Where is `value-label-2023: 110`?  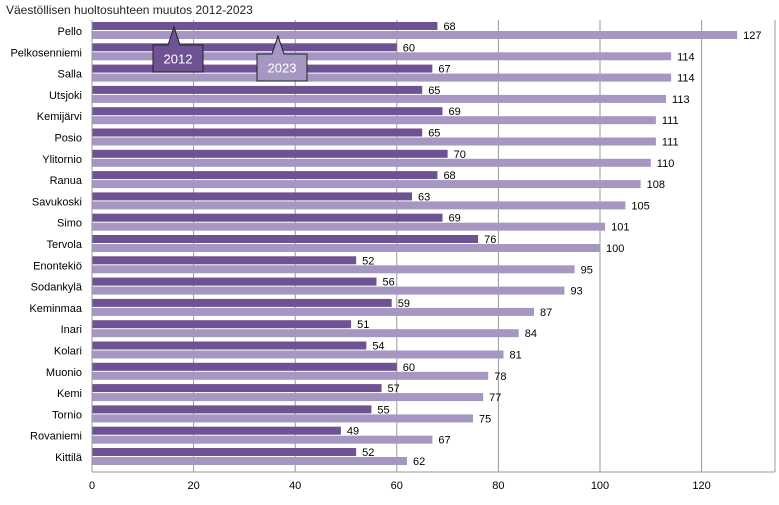 value-label-2023: 110 is located at coordinates (666, 164).